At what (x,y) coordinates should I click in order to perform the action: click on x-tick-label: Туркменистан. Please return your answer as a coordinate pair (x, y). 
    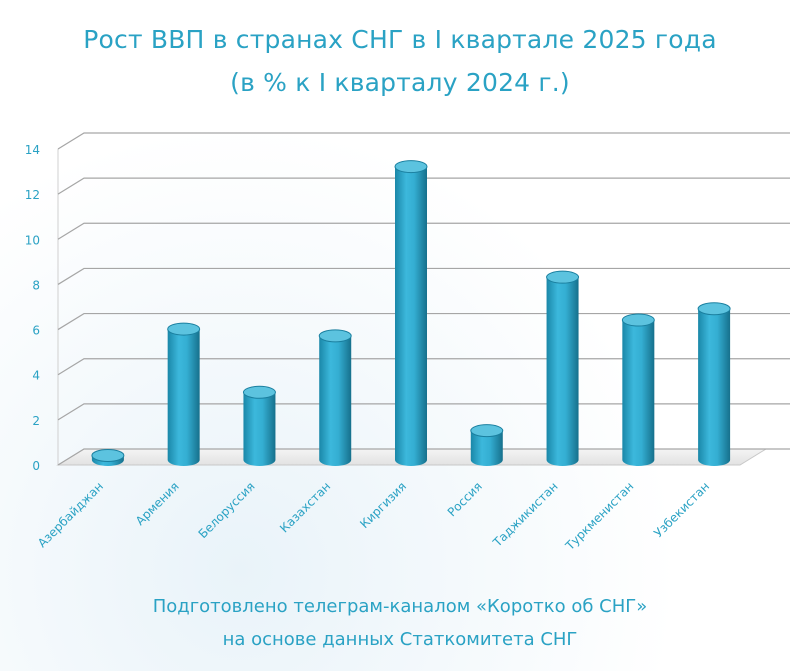
    Looking at the image, I should click on (599, 516).